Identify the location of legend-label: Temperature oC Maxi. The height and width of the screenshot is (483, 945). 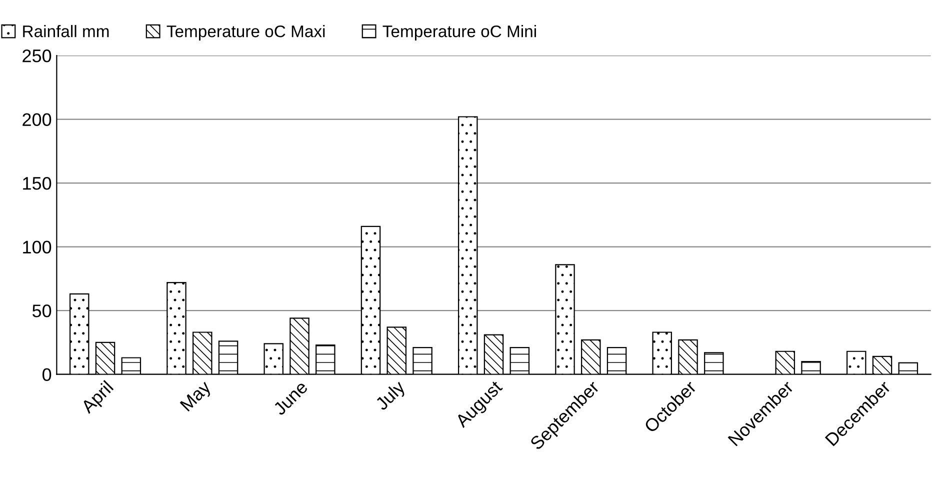
(245, 33).